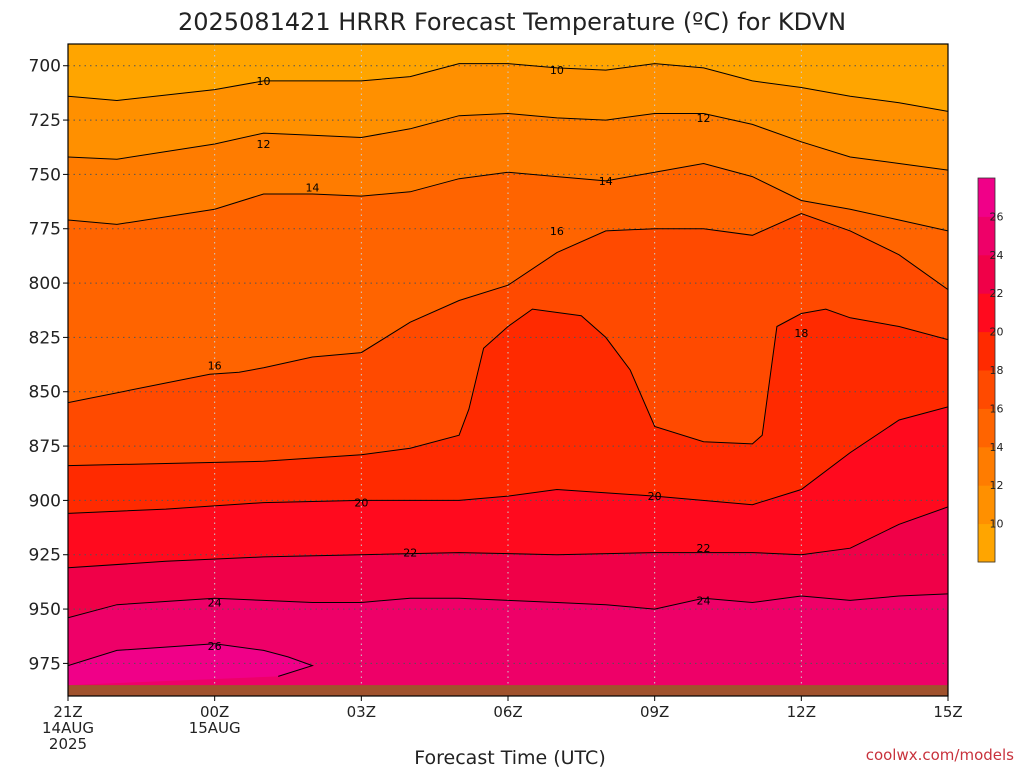 The width and height of the screenshot is (1024, 768). Describe the element at coordinates (997, 332) in the screenshot. I see `colorbar-label: 20` at that location.